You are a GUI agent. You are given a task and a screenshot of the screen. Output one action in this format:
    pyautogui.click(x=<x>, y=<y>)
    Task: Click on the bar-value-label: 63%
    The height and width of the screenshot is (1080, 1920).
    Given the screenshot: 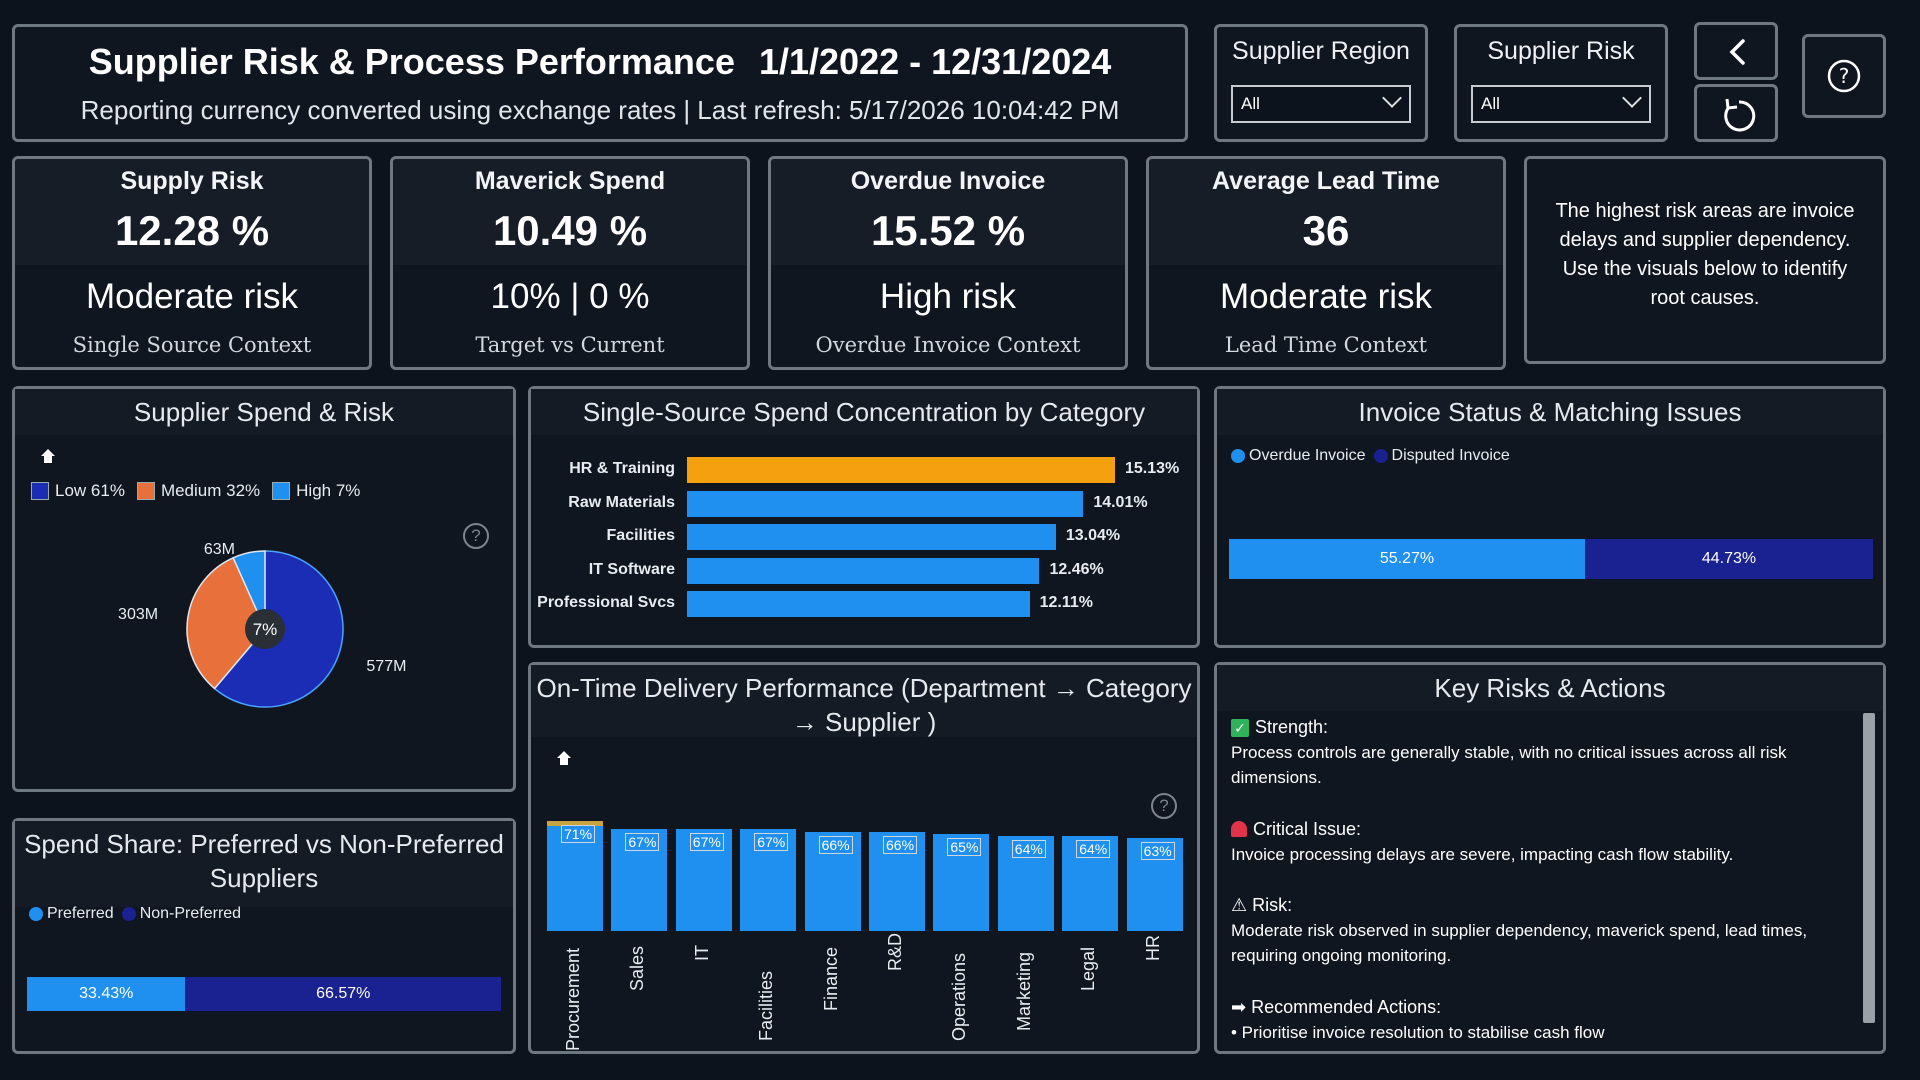 What is the action you would take?
    pyautogui.click(x=1157, y=850)
    